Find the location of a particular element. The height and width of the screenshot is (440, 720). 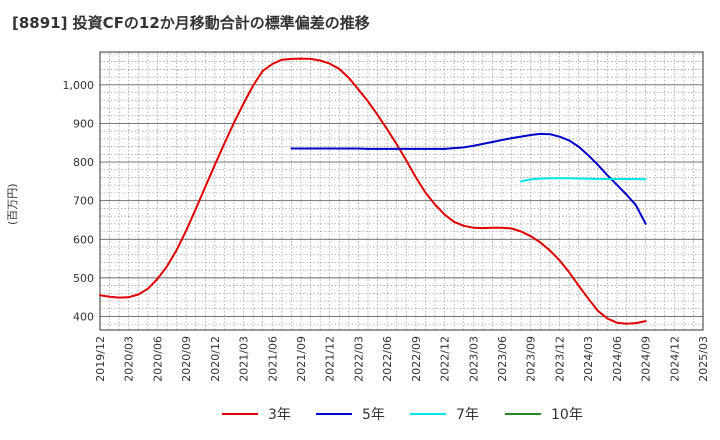

x-tick-label: 2020/03 is located at coordinates (129, 359).